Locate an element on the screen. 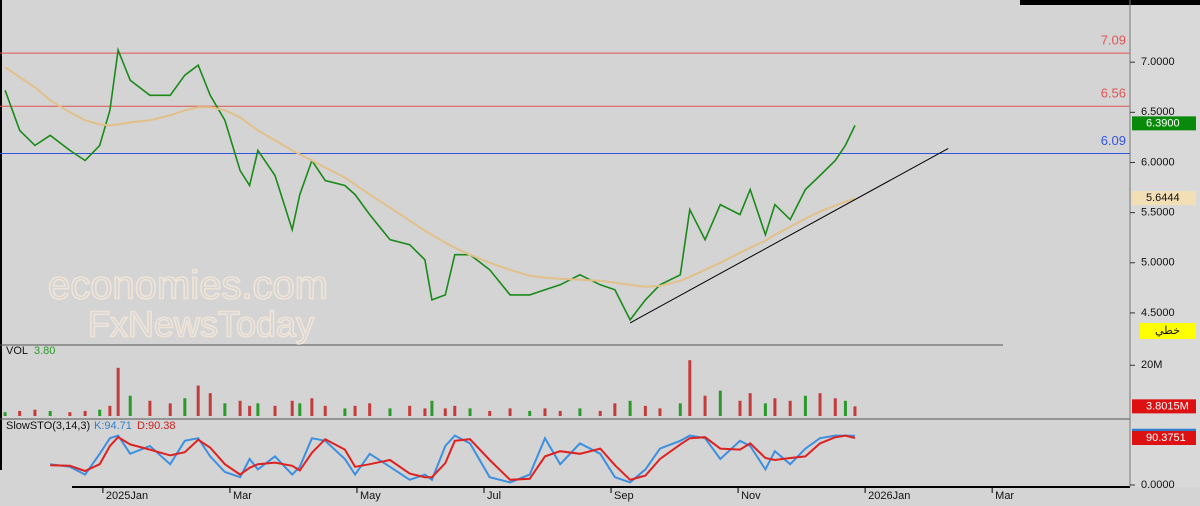 The width and height of the screenshot is (1200, 506). y-tick-label: 20M is located at coordinates (1151, 365).